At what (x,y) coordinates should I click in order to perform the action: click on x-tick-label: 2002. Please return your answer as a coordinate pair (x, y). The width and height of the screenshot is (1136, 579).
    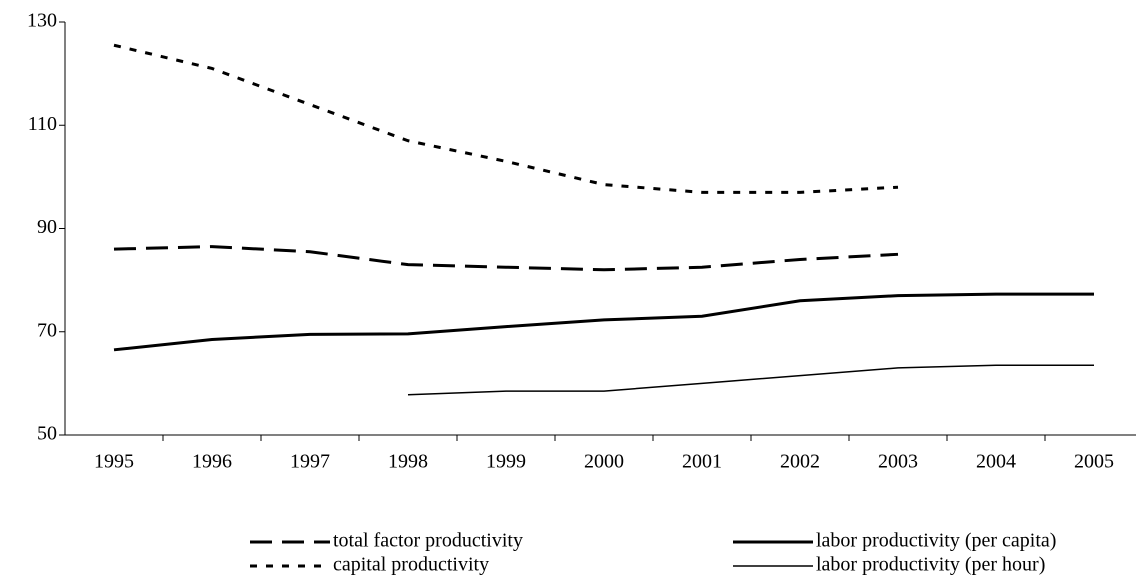
    Looking at the image, I should click on (800, 462).